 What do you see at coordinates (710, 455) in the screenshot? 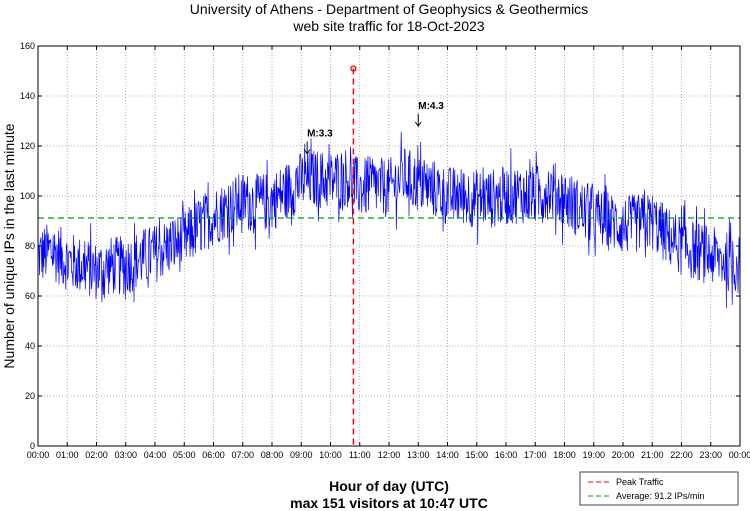
I see `x-tick-label: 23:00` at bounding box center [710, 455].